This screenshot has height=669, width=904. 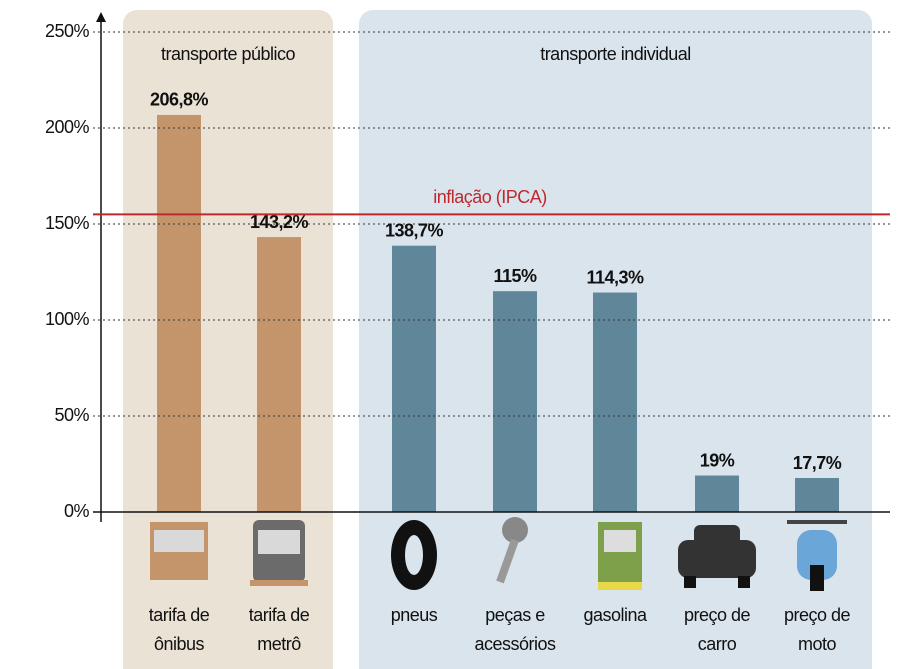 I want to click on y-tick-label: 250%, so click(x=67, y=31).